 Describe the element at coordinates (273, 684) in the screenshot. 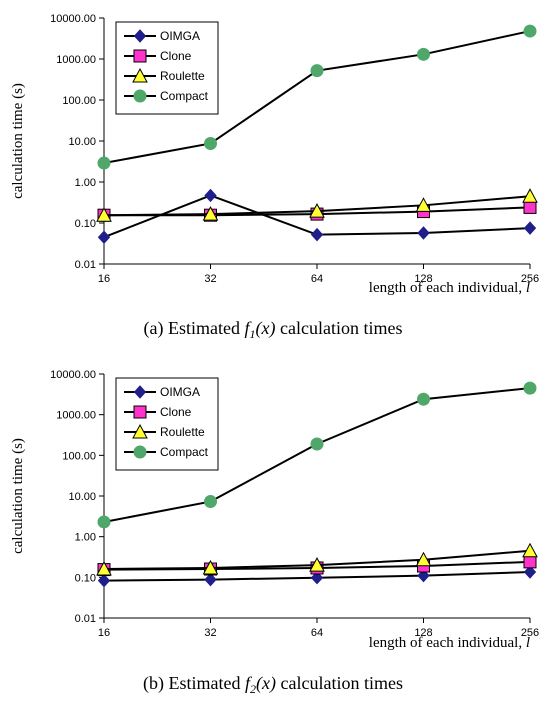

I see `chart-caption: (b) Estimated f2(x) calculation times` at that location.